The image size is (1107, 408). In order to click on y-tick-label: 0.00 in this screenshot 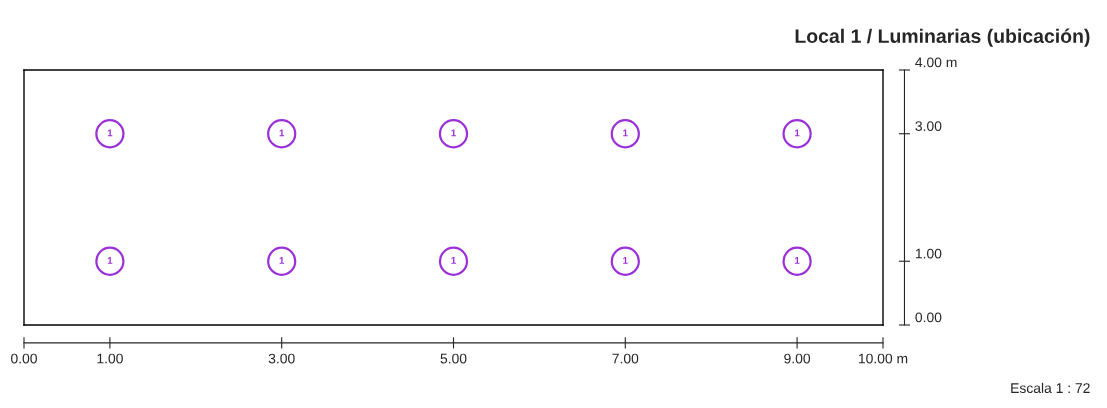, I will do `click(928, 317)`.